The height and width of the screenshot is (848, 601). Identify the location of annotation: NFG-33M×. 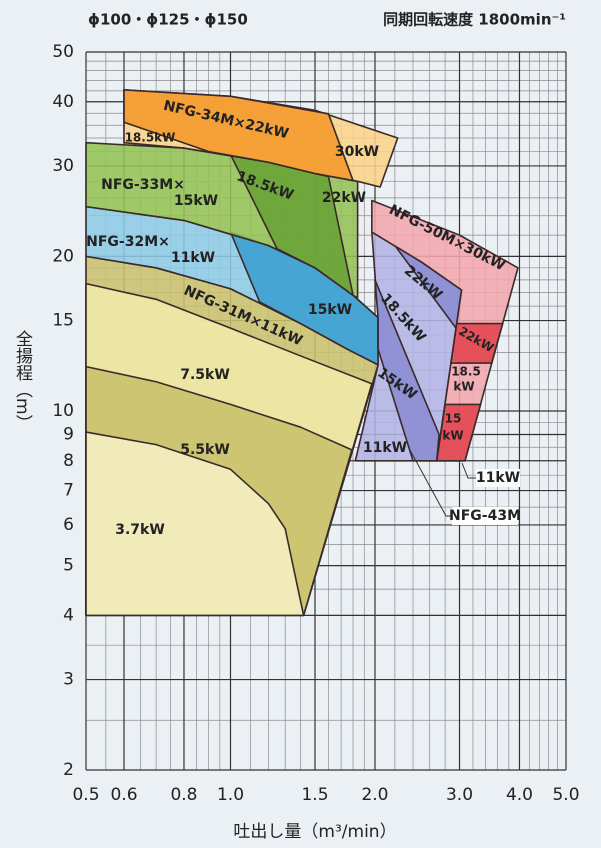
(143, 185).